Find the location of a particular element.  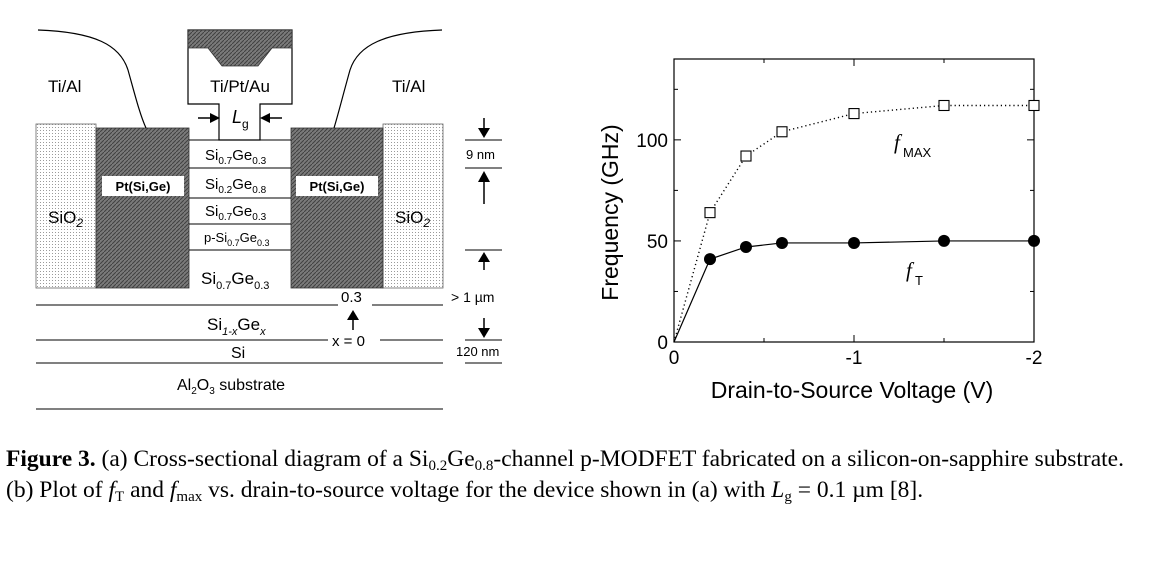

channel-layer-2: Si0.2Ge0.8 is located at coordinates (236, 186).